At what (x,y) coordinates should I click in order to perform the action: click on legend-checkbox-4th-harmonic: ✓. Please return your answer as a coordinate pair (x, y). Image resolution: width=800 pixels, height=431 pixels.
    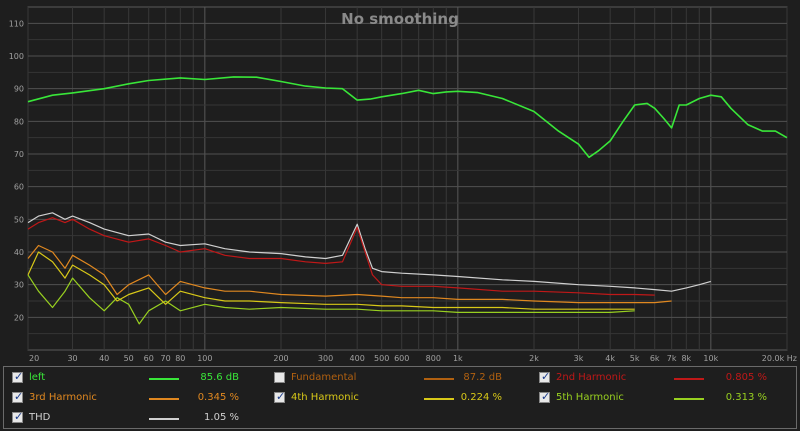
    Looking at the image, I should click on (280, 396).